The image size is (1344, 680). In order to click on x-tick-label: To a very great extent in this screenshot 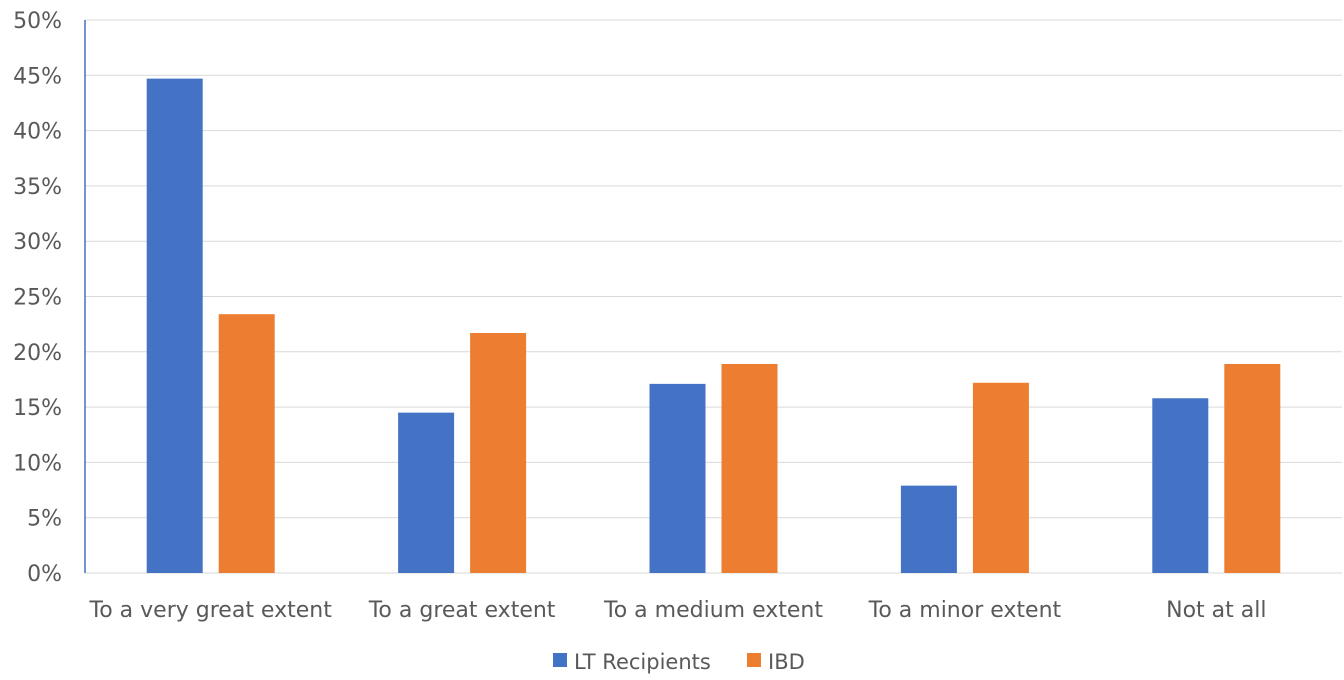, I will do `click(211, 610)`.